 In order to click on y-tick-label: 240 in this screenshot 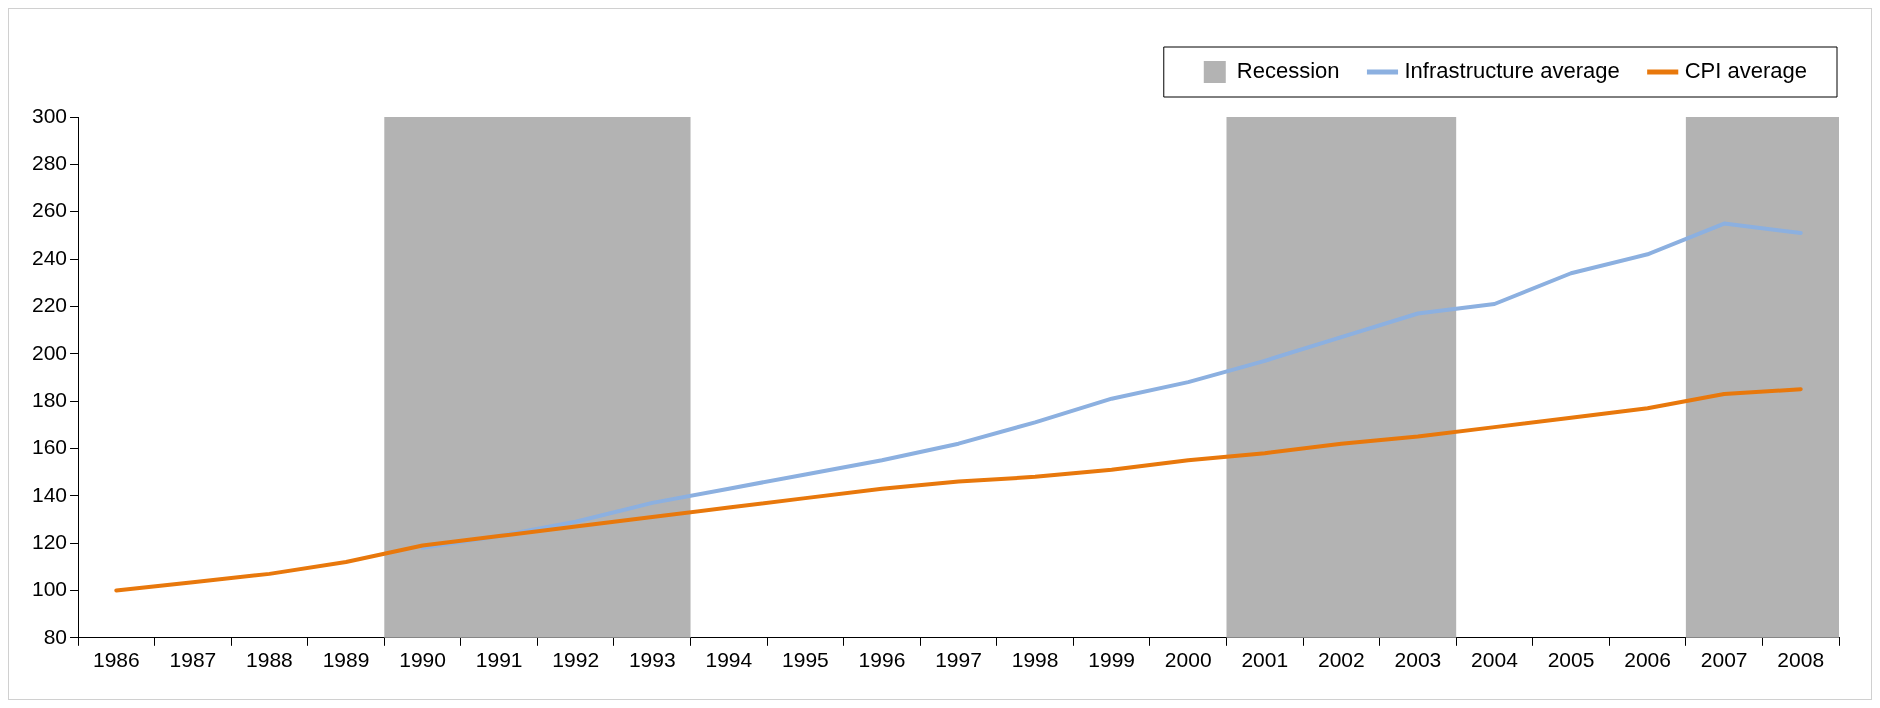, I will do `click(49, 257)`.